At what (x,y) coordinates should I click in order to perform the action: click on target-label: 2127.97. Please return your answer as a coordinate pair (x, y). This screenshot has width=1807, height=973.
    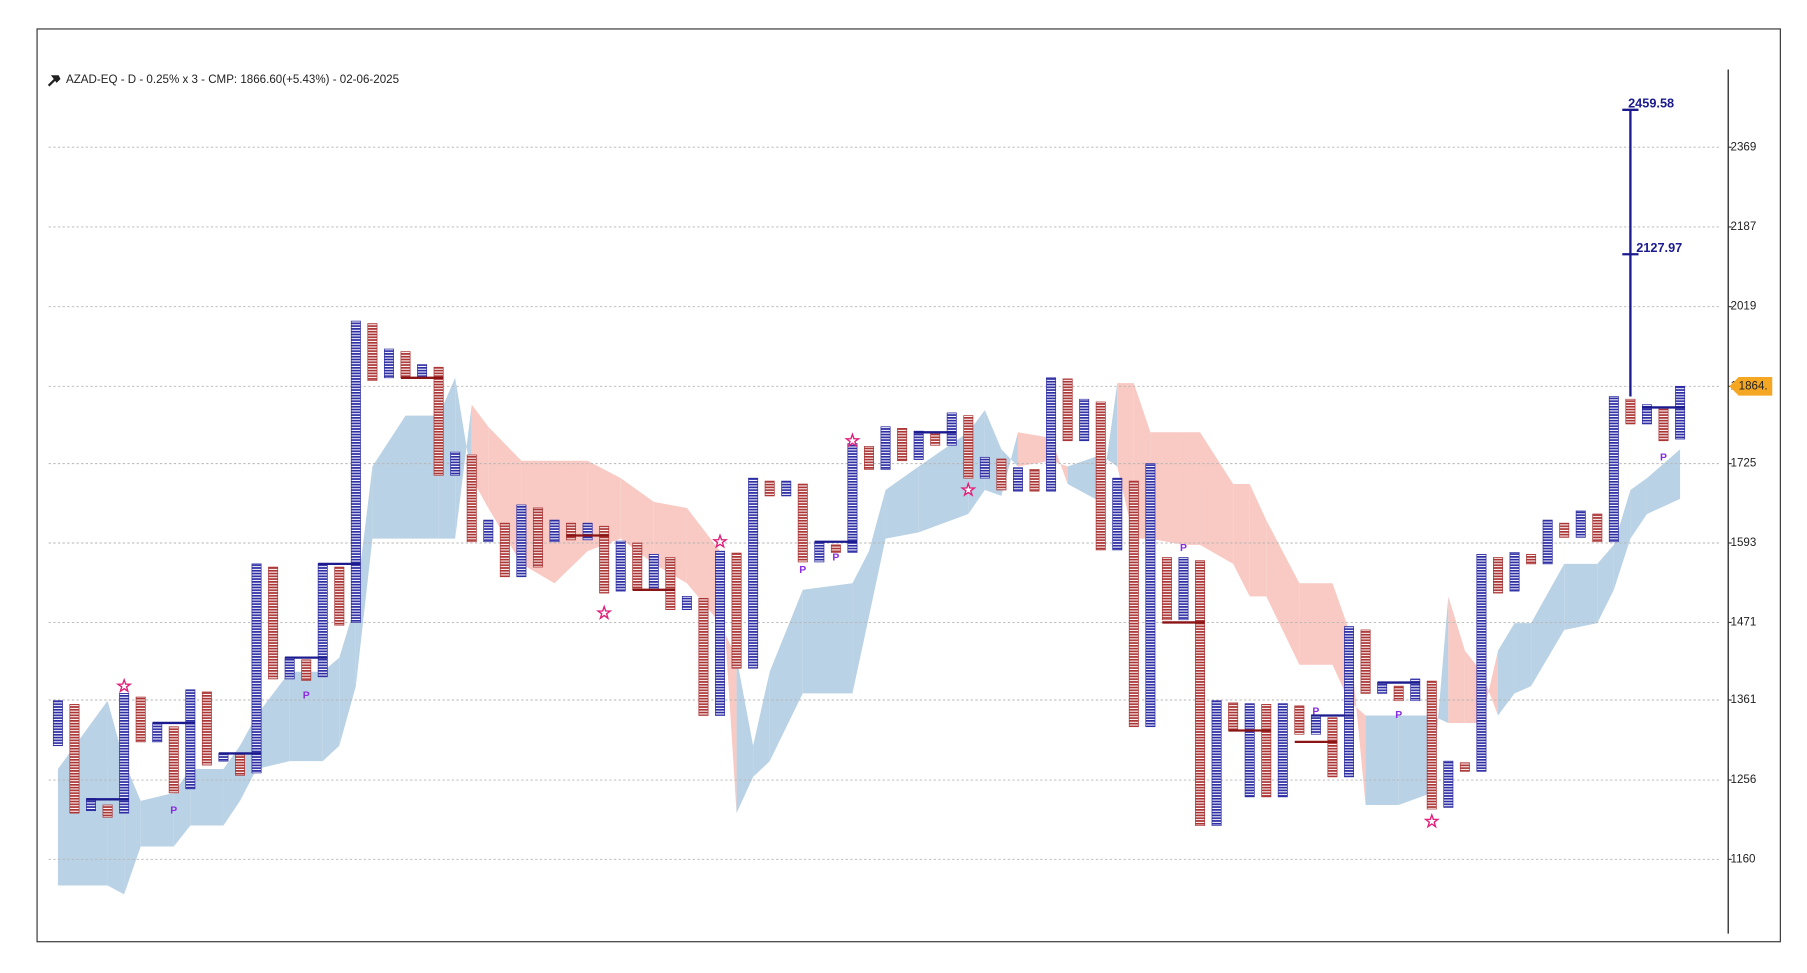
    Looking at the image, I should click on (1659, 247).